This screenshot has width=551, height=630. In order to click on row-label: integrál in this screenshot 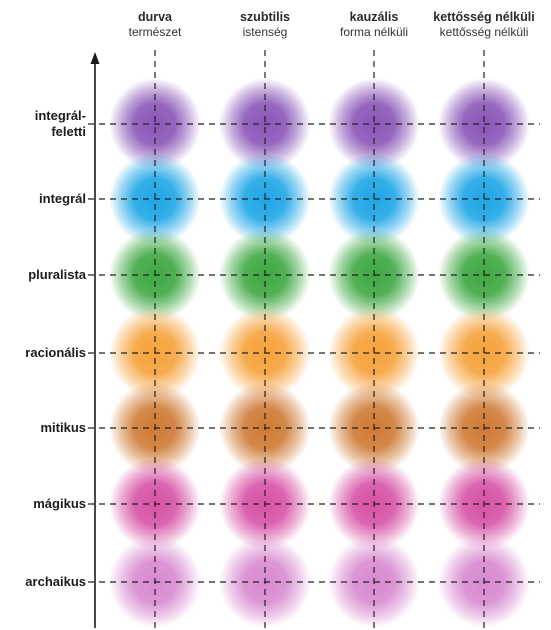, I will do `click(62, 199)`.